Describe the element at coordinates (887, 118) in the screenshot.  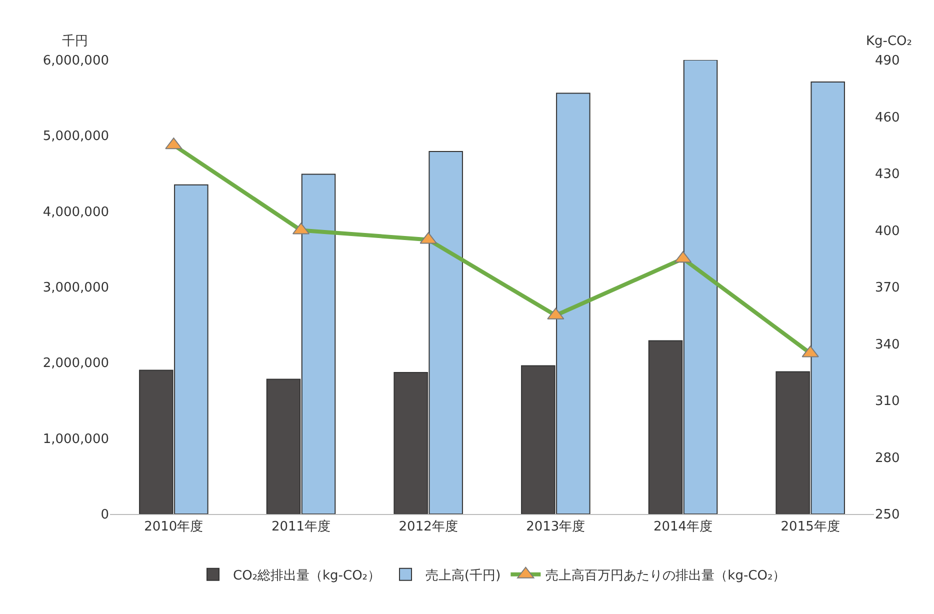
I see `y2-tick-label: 460` at that location.